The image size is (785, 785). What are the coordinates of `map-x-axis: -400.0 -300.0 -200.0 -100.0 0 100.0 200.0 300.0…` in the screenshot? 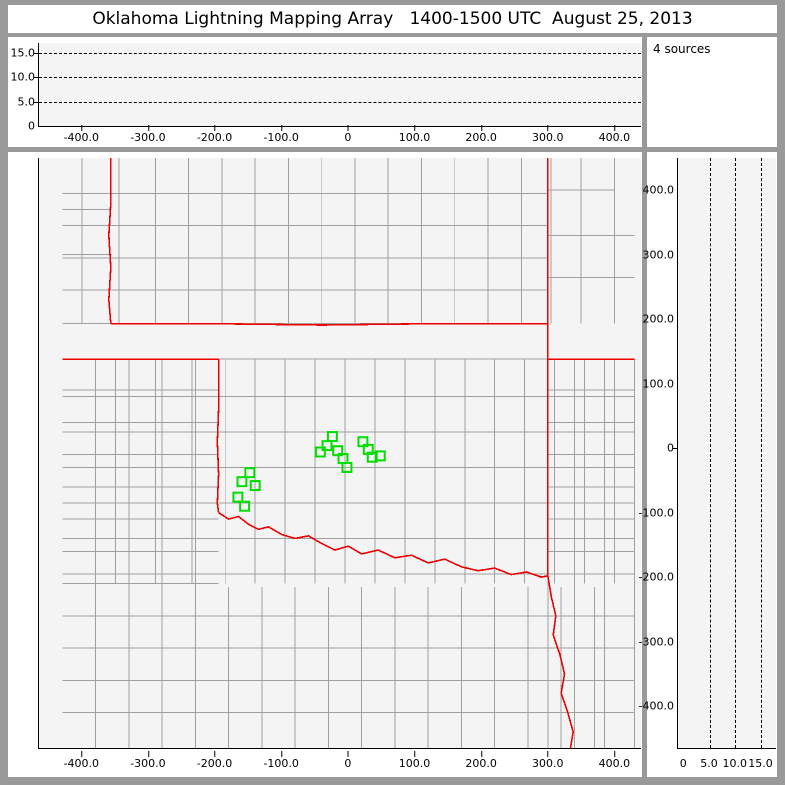 It's located at (339, 764).